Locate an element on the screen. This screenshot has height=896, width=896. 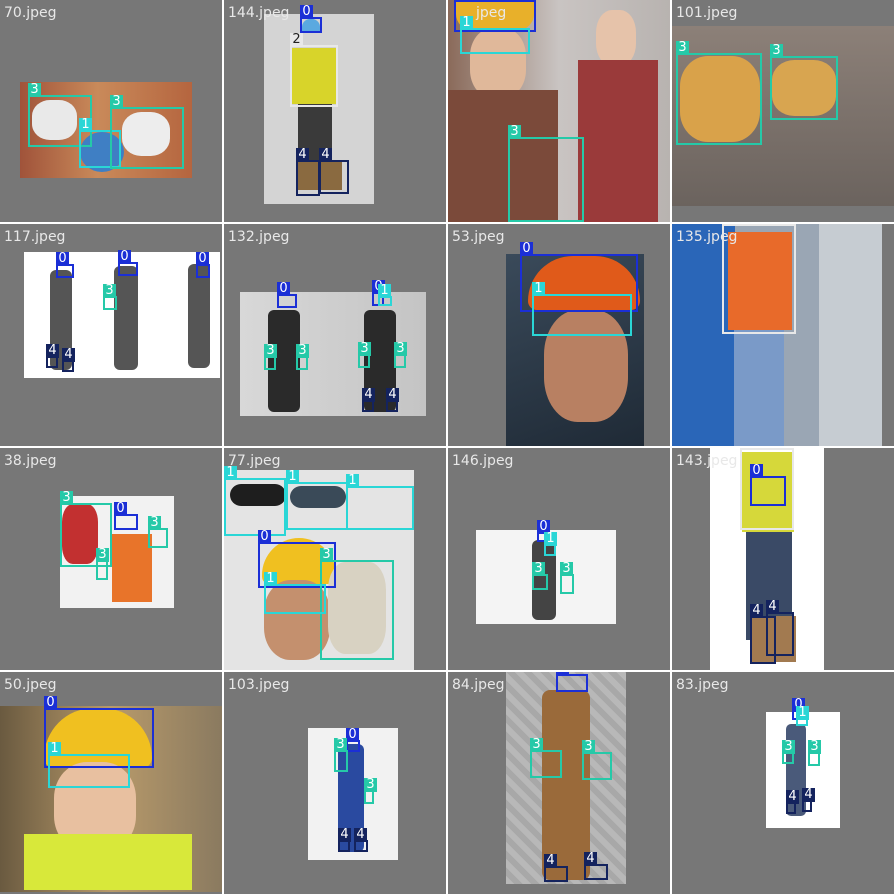
mask is located at coordinates (102, 152).